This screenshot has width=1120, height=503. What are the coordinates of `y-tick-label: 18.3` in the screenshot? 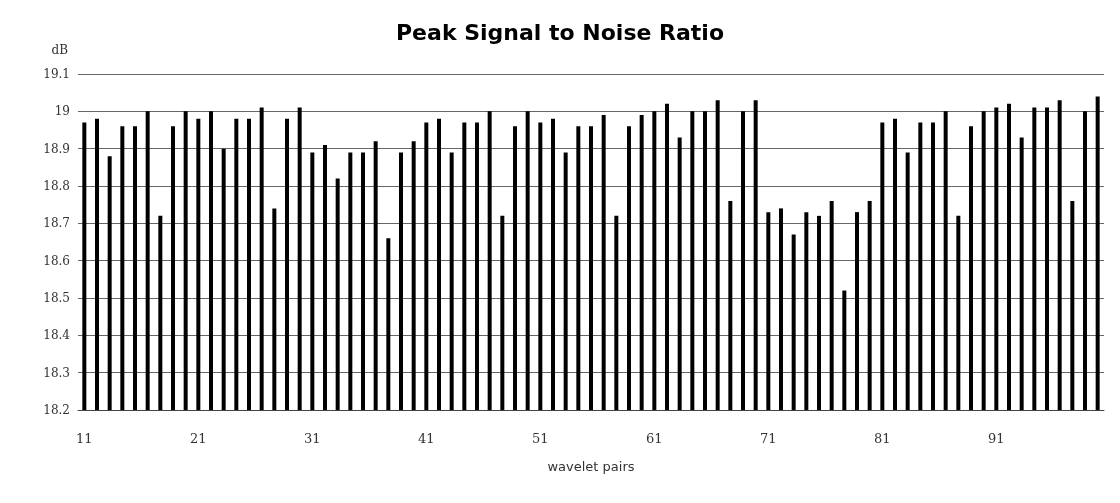 It's located at (56, 372).